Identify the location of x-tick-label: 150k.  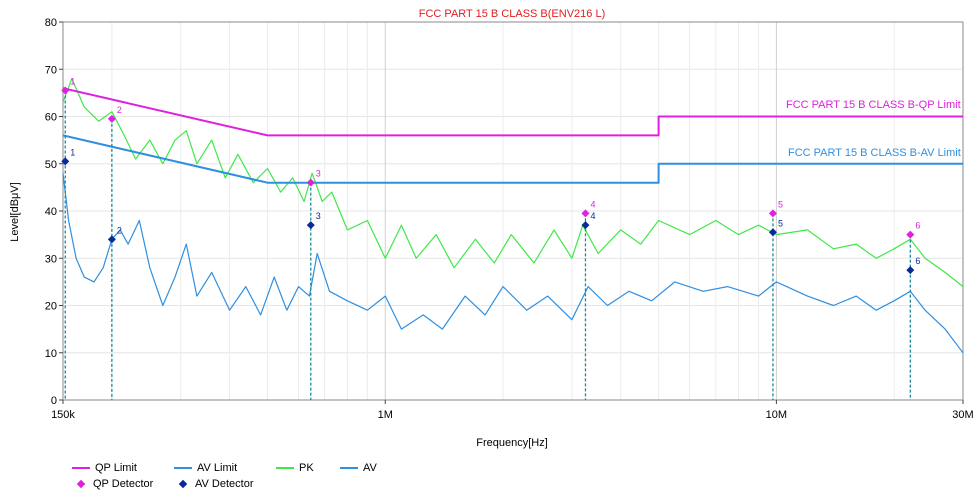
(63, 415).